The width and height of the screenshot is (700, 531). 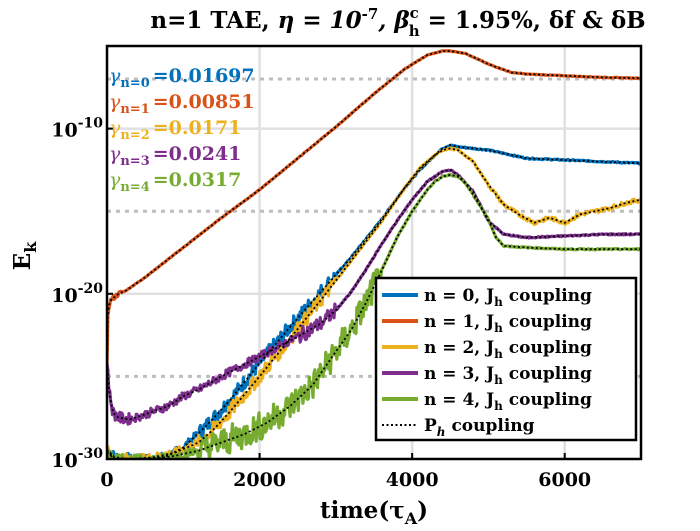 I want to click on legend-label-5: Ph coupling, so click(x=479, y=427).